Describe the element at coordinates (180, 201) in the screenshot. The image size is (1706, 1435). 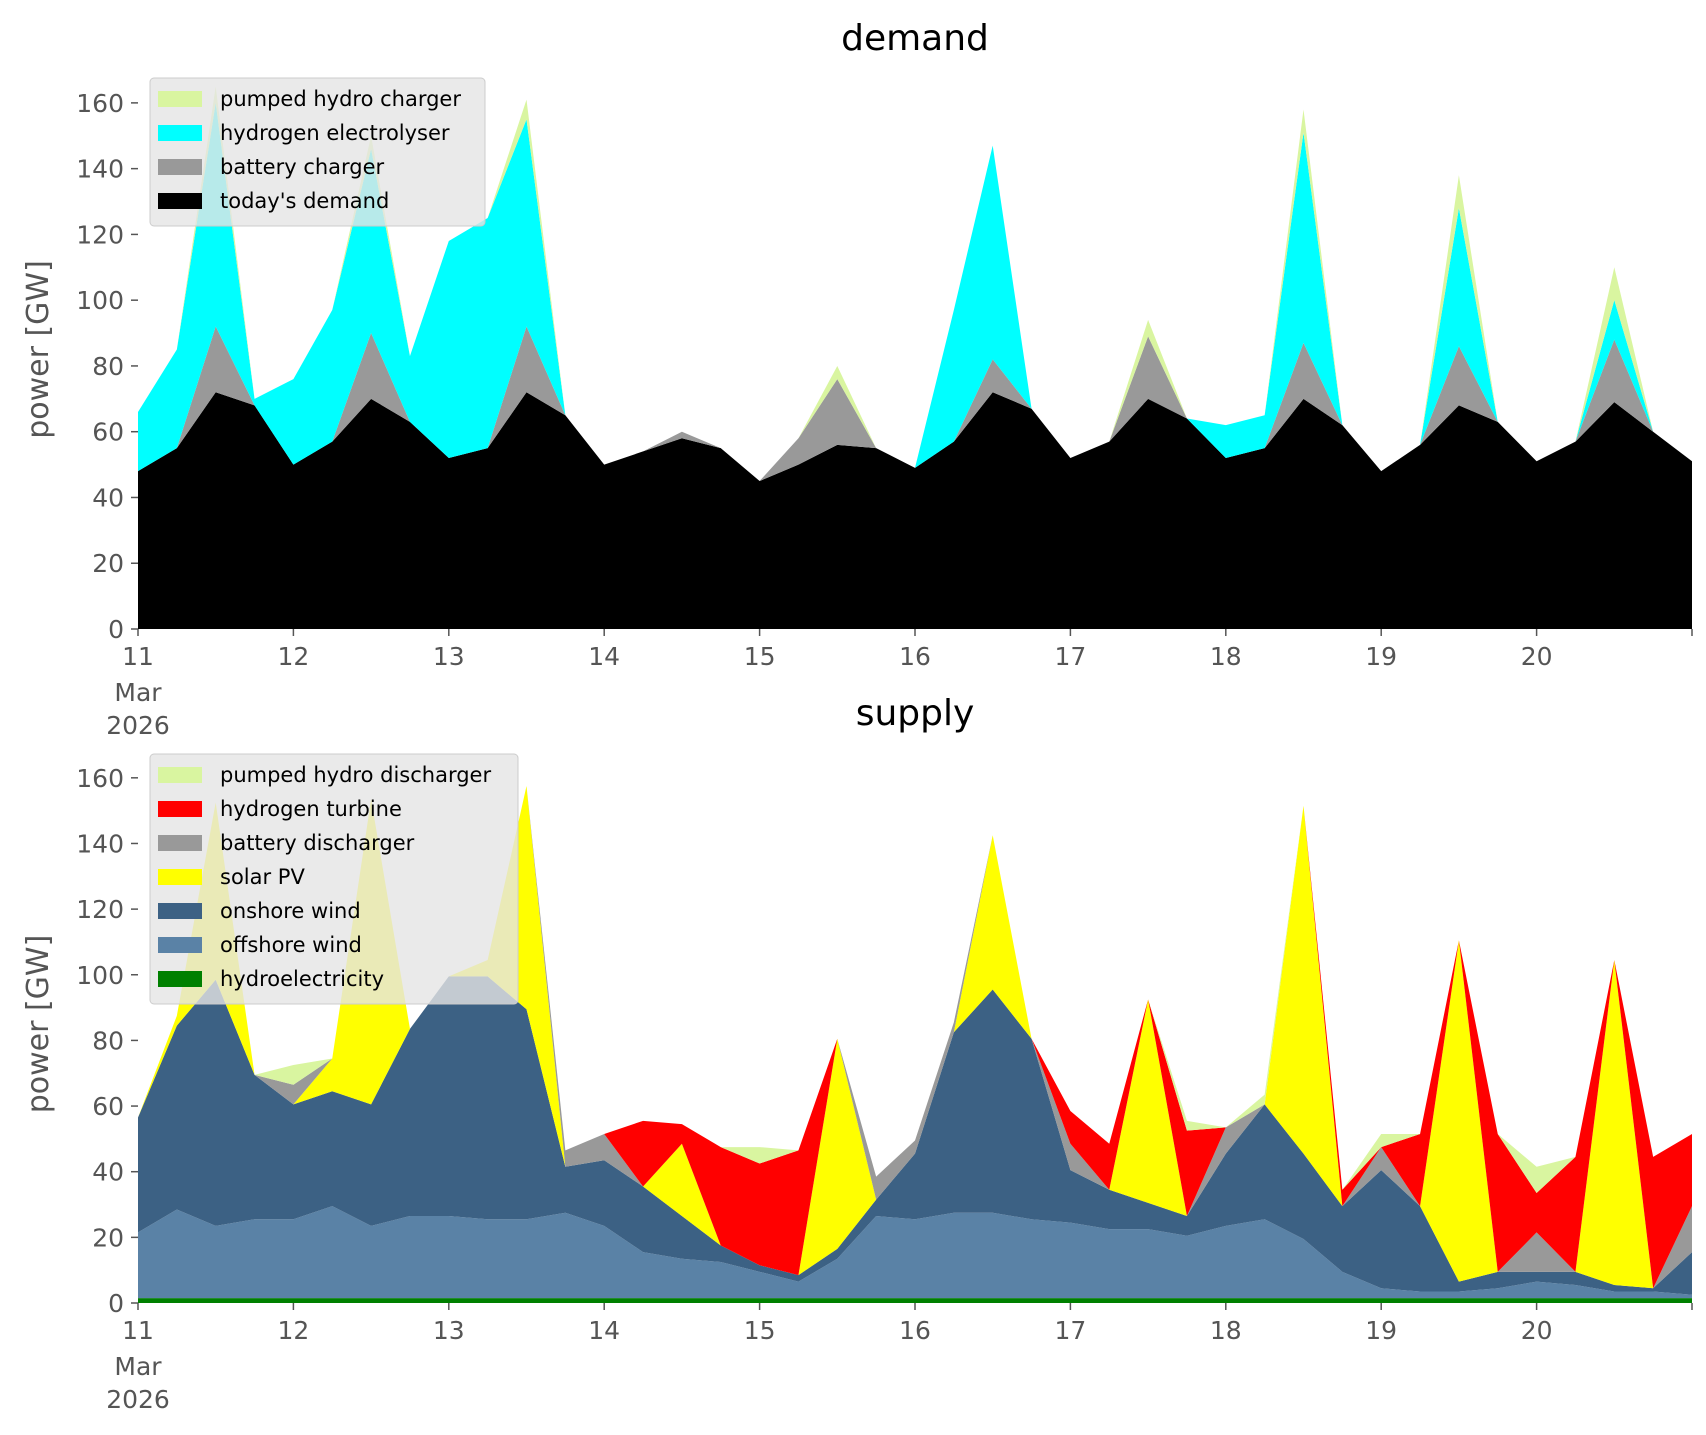
I see `legend-swatch-today-s-demand` at that location.